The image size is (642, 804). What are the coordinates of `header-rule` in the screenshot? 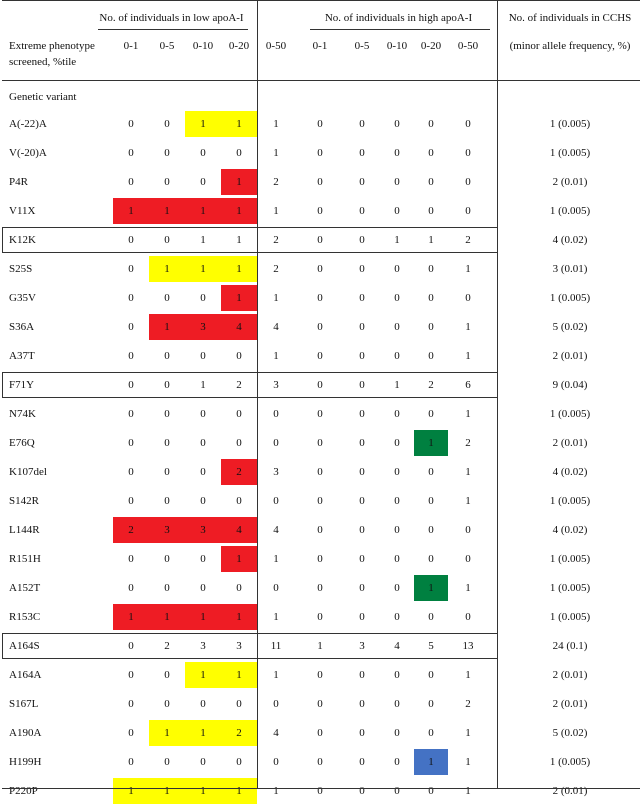 It's located at (321, 80).